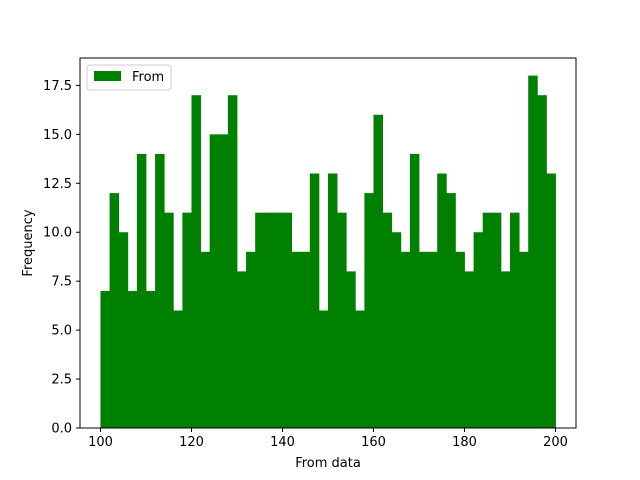  What do you see at coordinates (57, 184) in the screenshot?
I see `y-tick-label: 12.5` at bounding box center [57, 184].